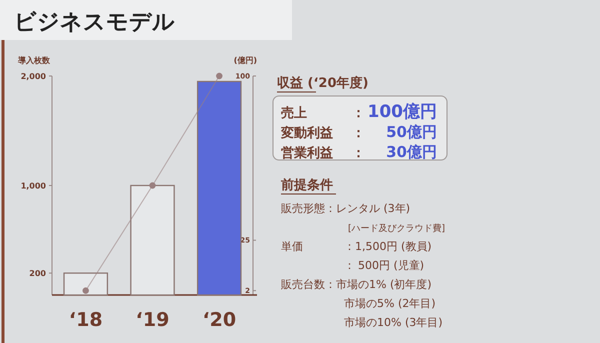  What do you see at coordinates (294, 113) in the screenshot?
I see `text: 売上` at bounding box center [294, 113].